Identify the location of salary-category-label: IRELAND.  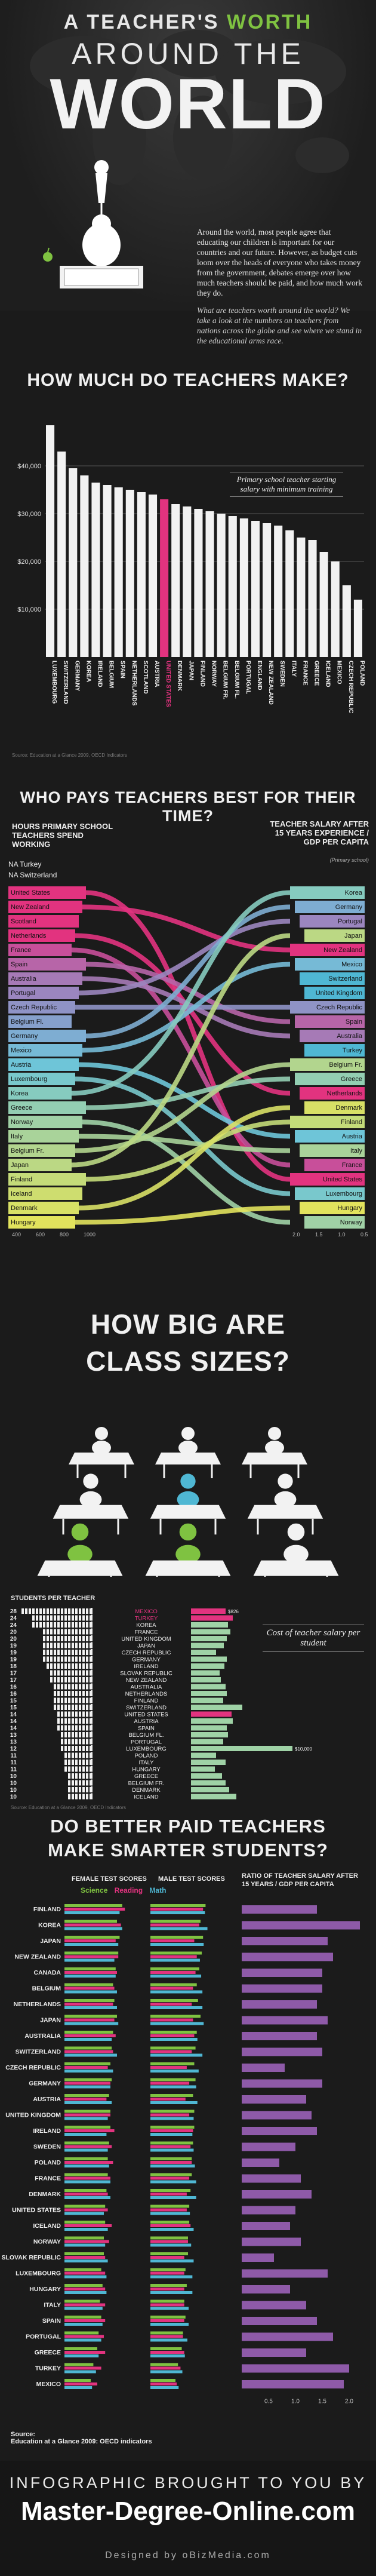
(99, 674).